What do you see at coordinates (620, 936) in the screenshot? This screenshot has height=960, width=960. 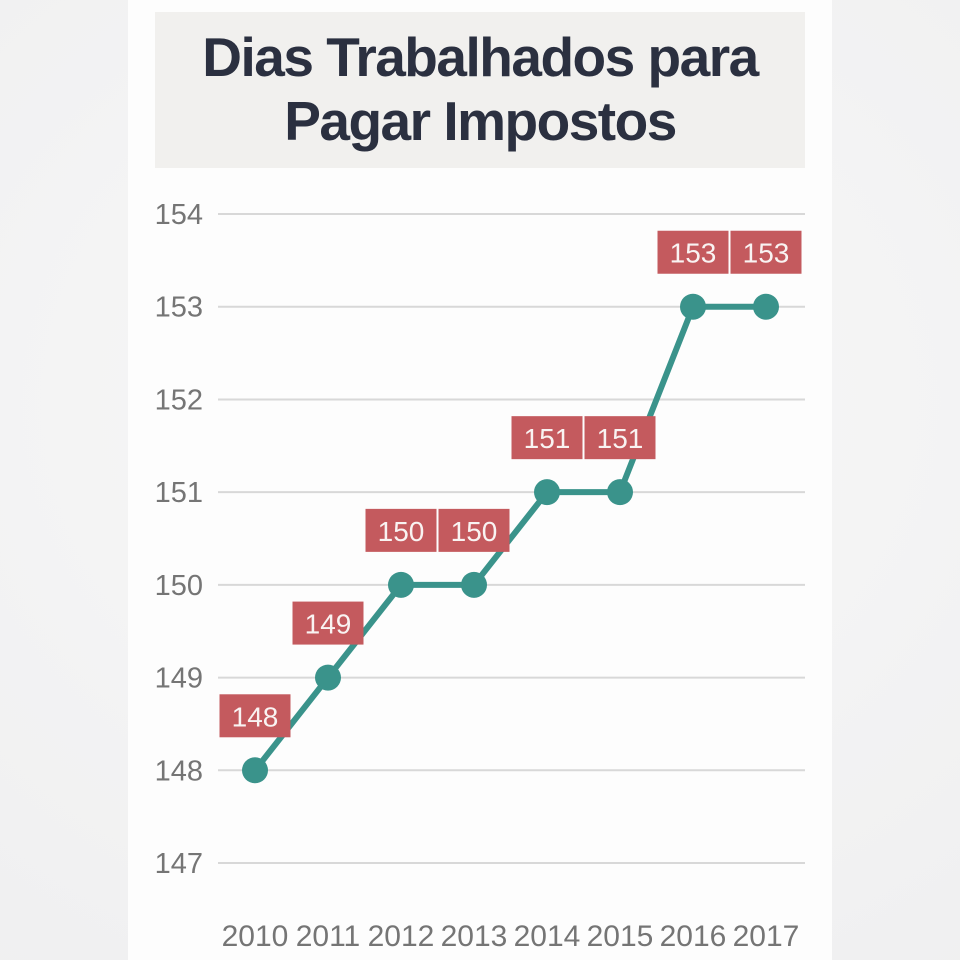 I see `x-tick-label: 2015` at bounding box center [620, 936].